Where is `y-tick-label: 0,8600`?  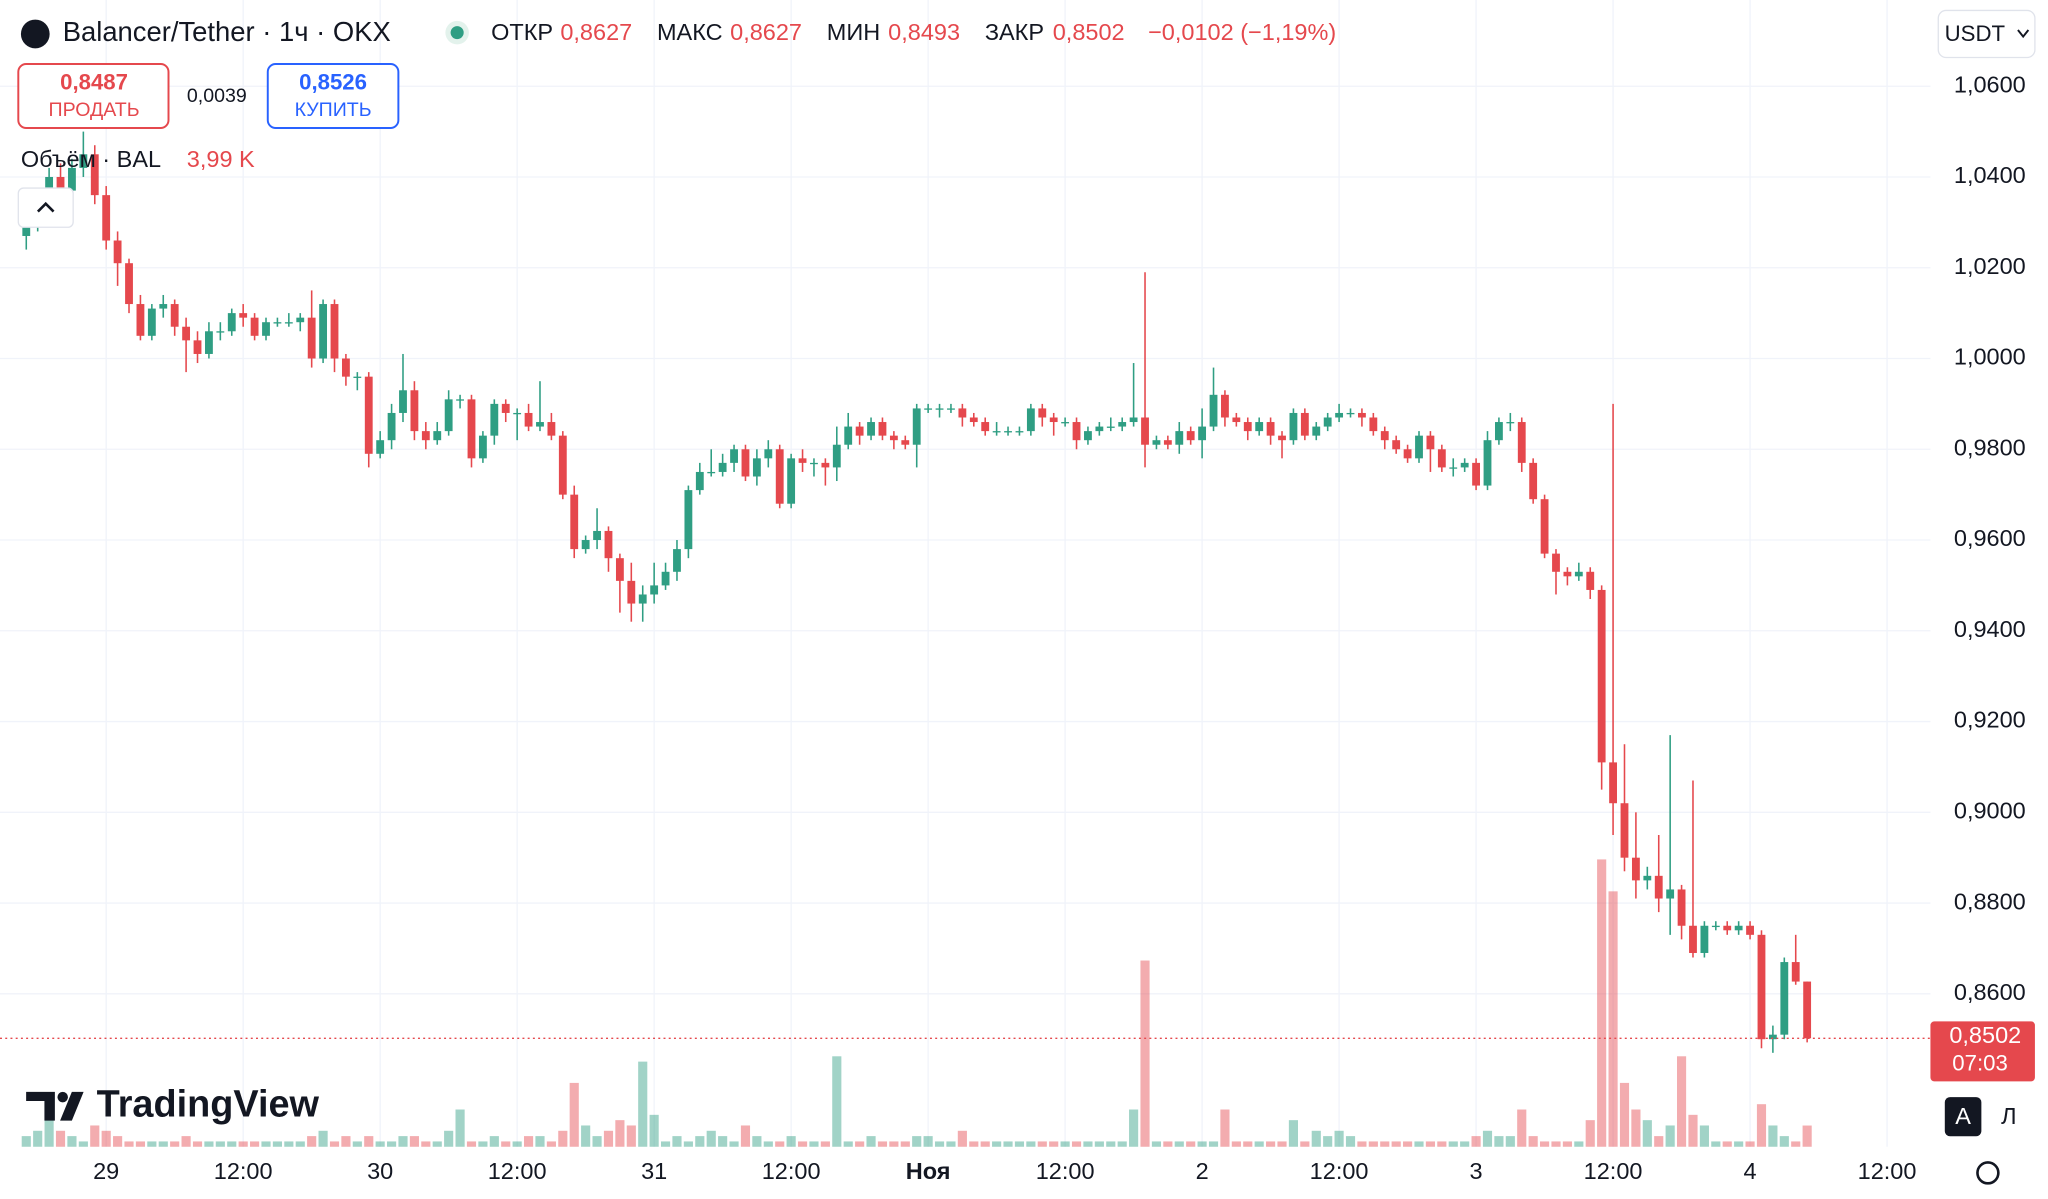 y-tick-label: 0,8600 is located at coordinates (1990, 992).